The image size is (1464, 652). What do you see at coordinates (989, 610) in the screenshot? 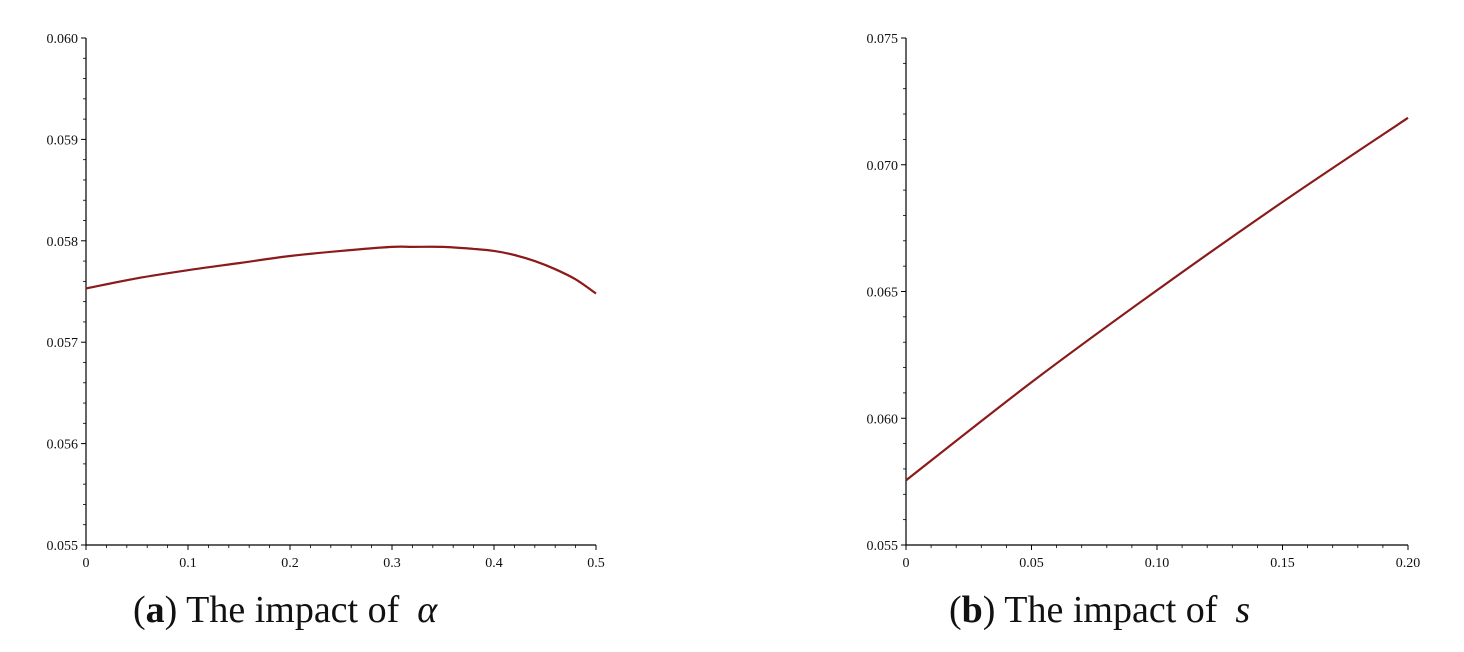
I see `caption-b-close: )` at bounding box center [989, 610].